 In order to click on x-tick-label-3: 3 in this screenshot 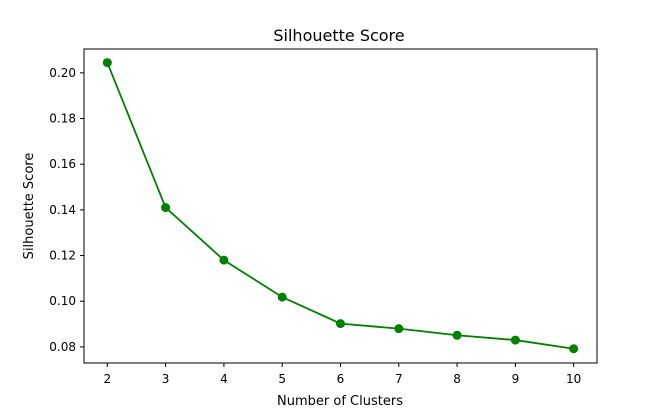, I will do `click(166, 379)`.